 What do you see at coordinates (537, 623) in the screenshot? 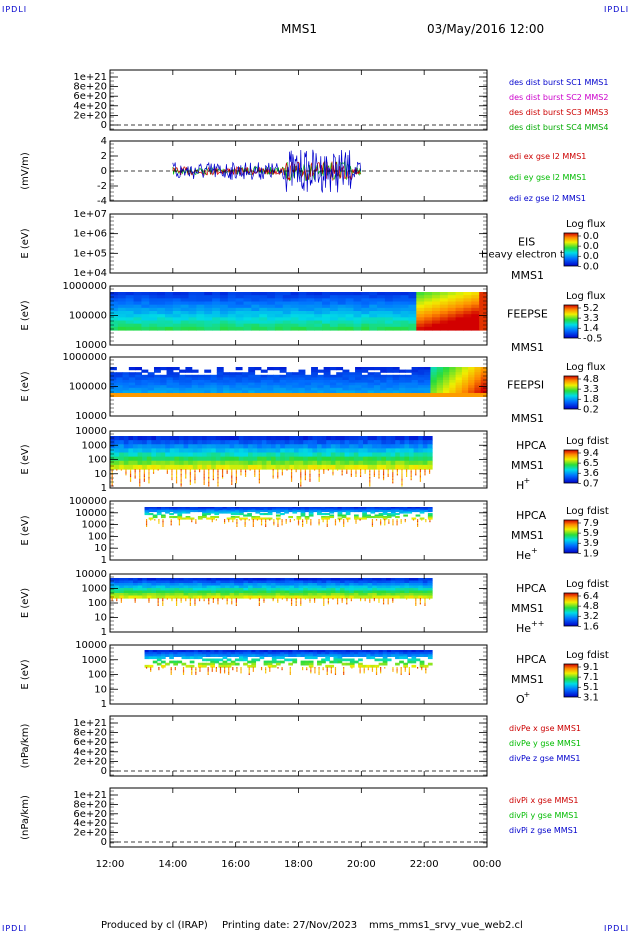
I see `species-charge-label: ++` at bounding box center [537, 623].